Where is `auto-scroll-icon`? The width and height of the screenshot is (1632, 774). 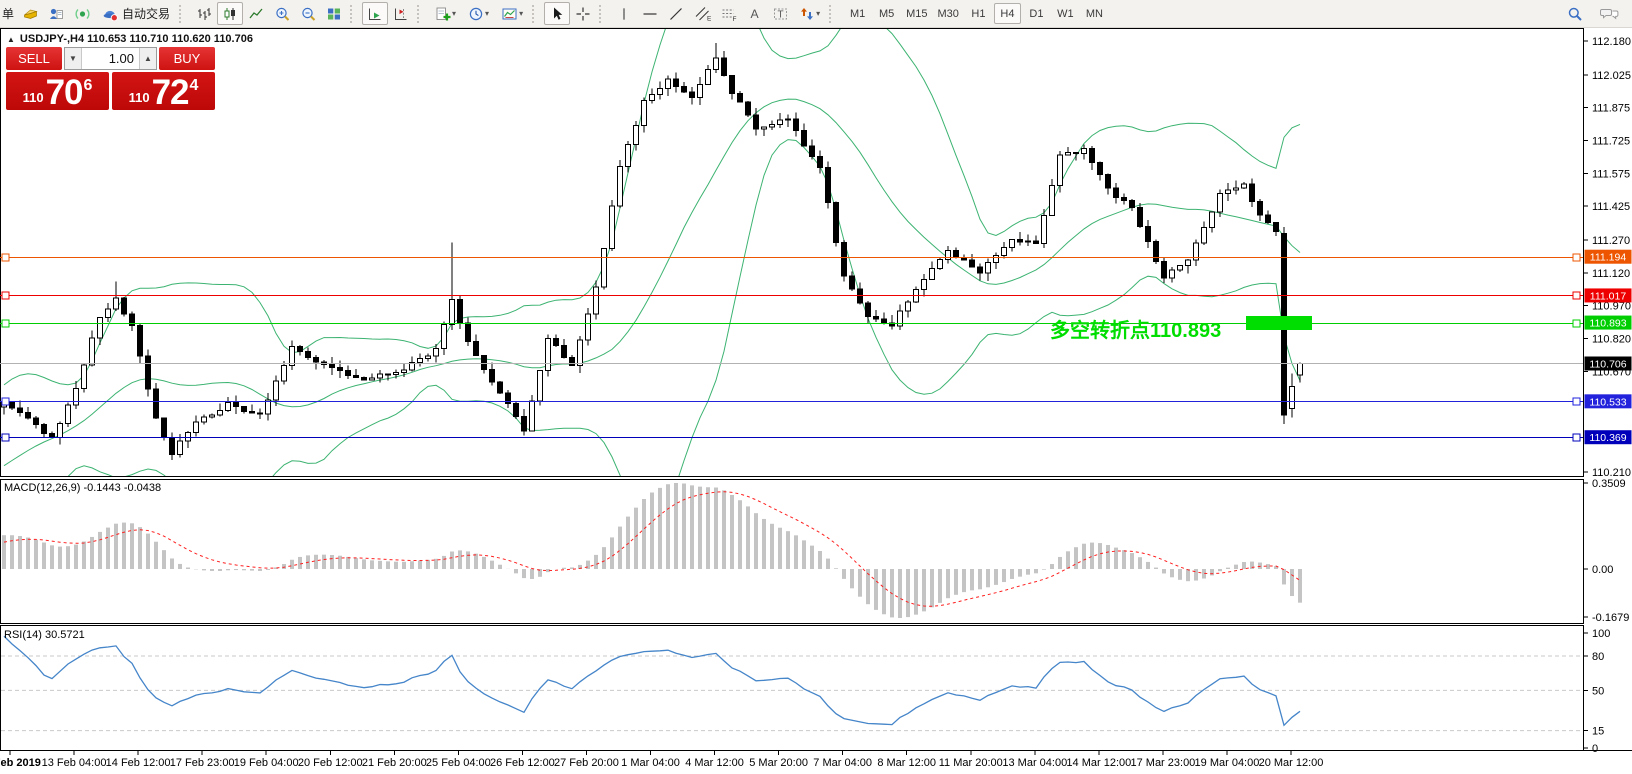
auto-scroll-icon is located at coordinates (375, 14).